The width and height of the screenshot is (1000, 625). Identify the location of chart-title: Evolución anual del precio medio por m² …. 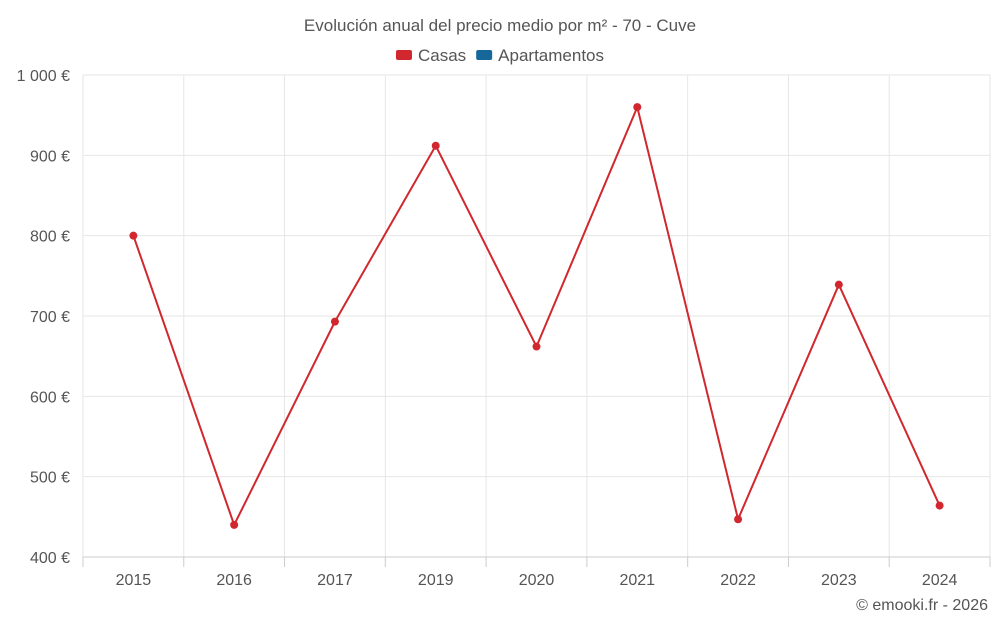
(500, 25).